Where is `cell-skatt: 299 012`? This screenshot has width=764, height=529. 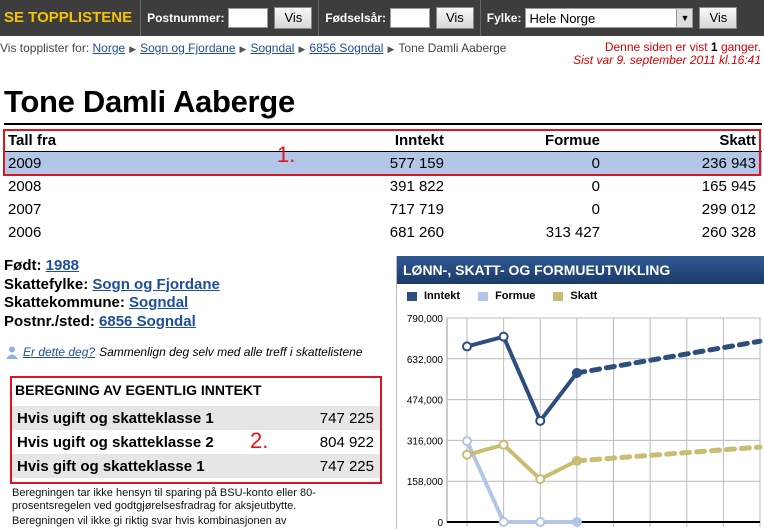
cell-skatt: 299 012 is located at coordinates (728, 209).